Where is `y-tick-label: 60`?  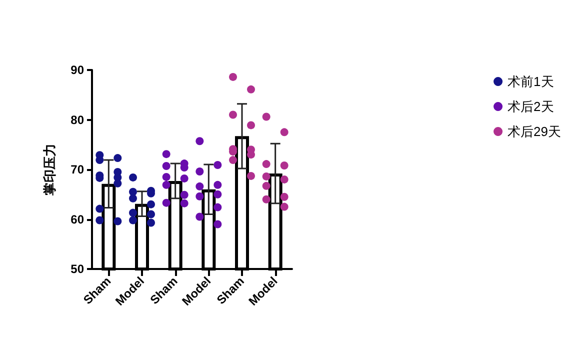 y-tick-label: 60 is located at coordinates (77, 219).